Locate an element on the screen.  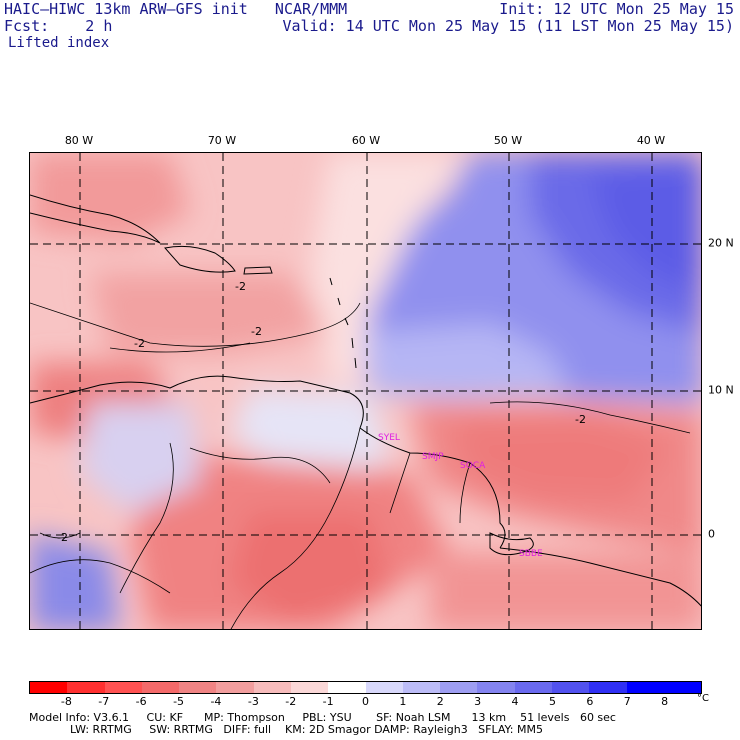
colorbar-tick-label: -6 is located at coordinates (141, 701).